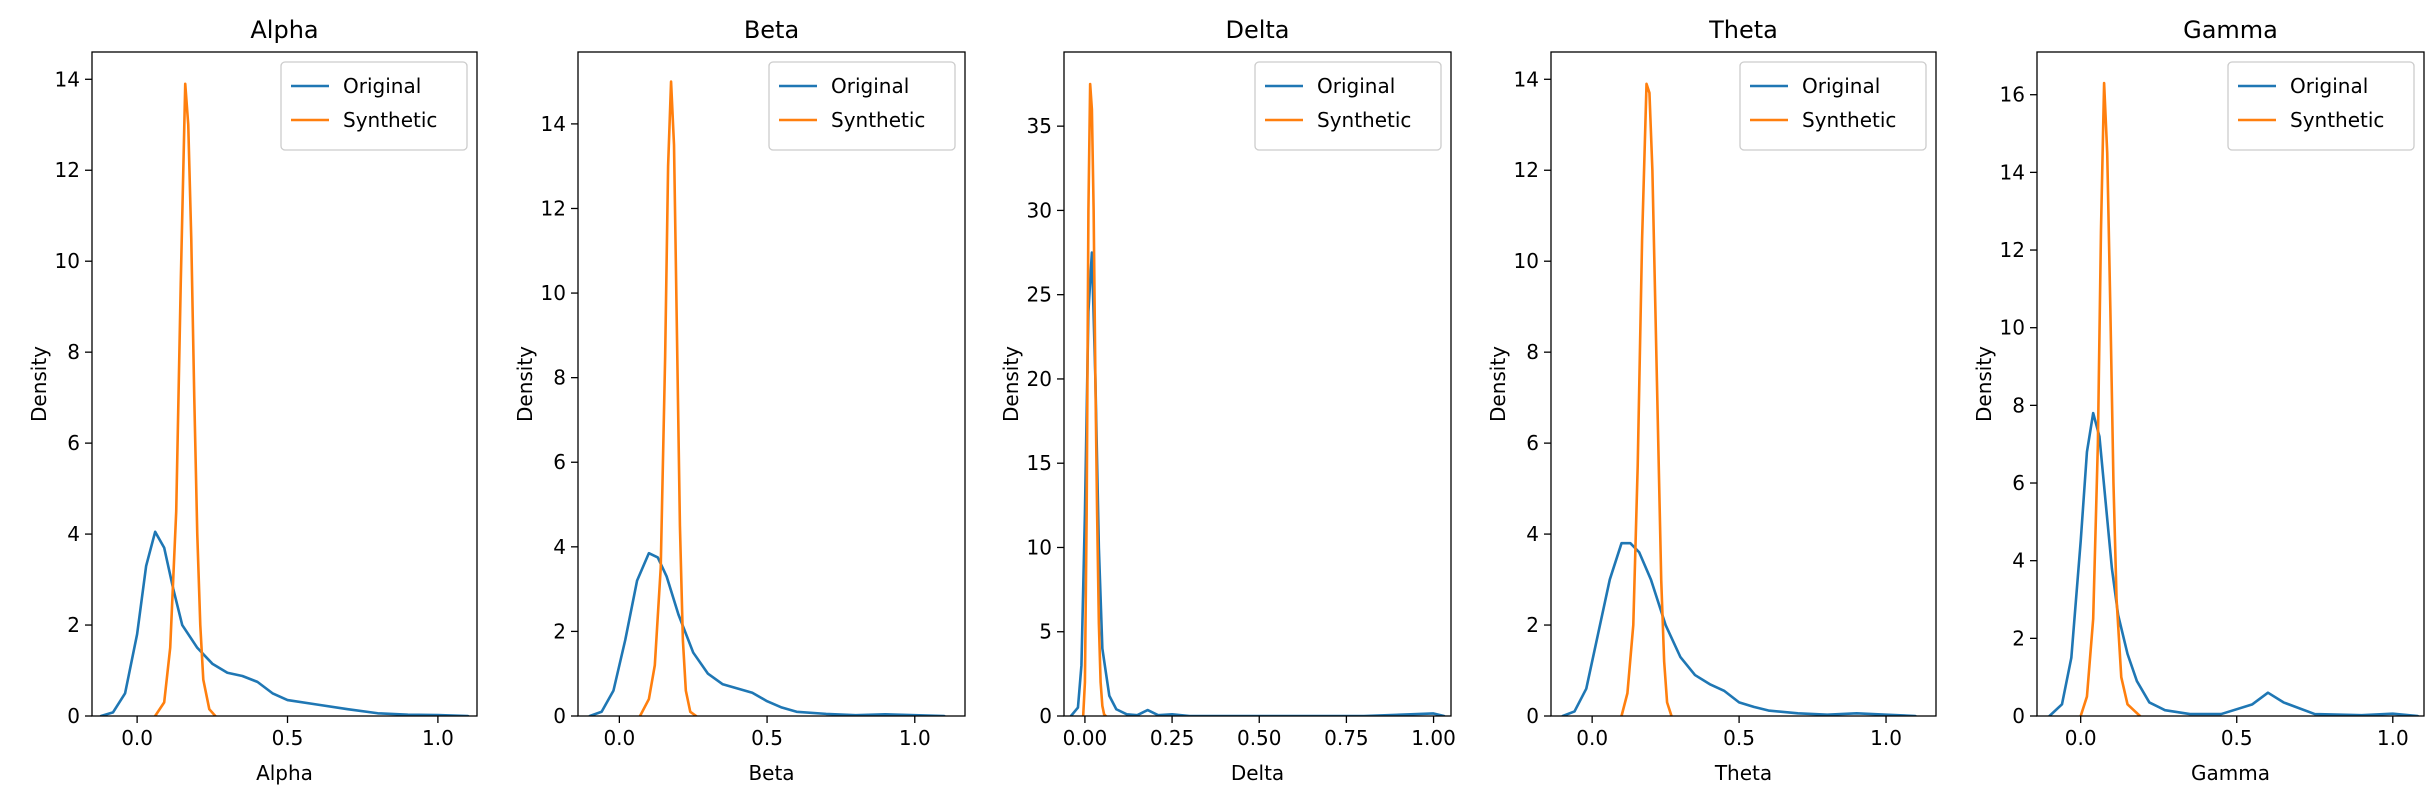  What do you see at coordinates (1257, 30) in the screenshot?
I see `subplot-title: Delta` at bounding box center [1257, 30].